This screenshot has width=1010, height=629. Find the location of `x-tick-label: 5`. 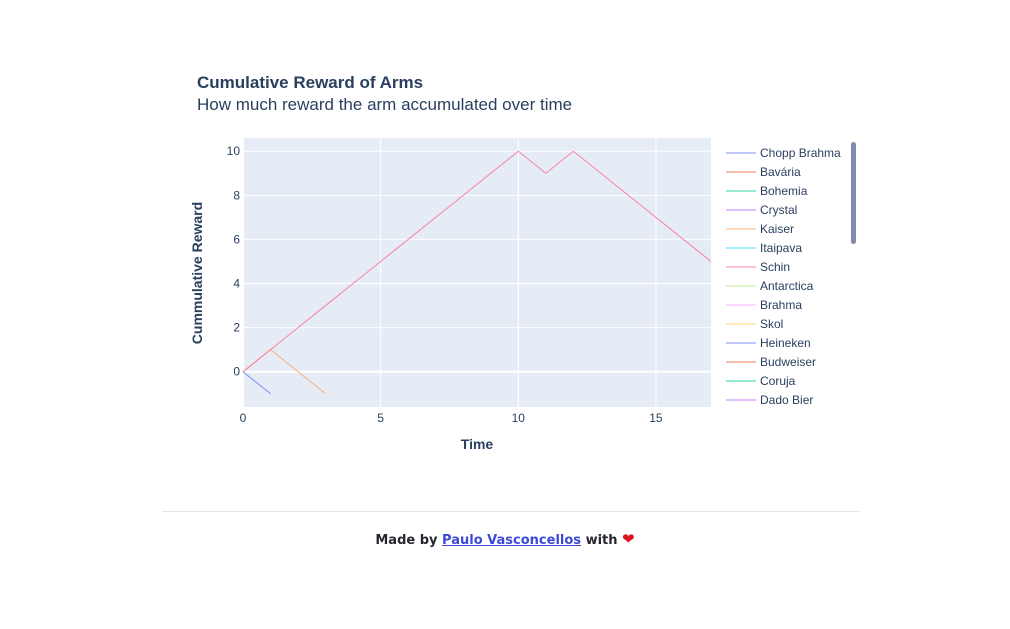

x-tick-label: 5 is located at coordinates (380, 418).